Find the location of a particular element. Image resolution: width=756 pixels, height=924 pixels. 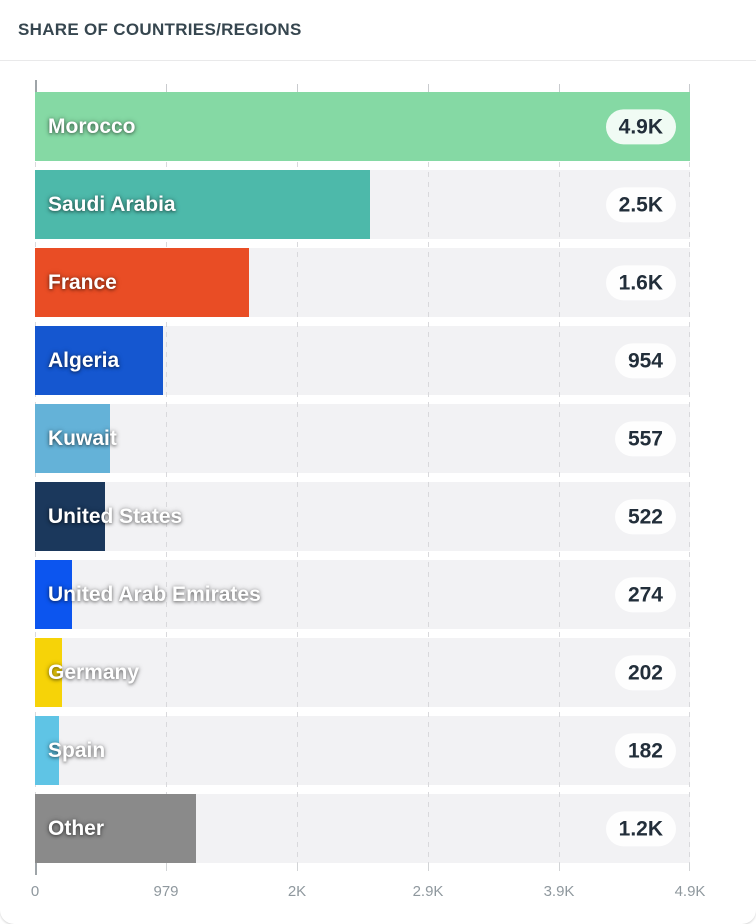

bar-row-algeria: Algeria 954 is located at coordinates (362, 360).